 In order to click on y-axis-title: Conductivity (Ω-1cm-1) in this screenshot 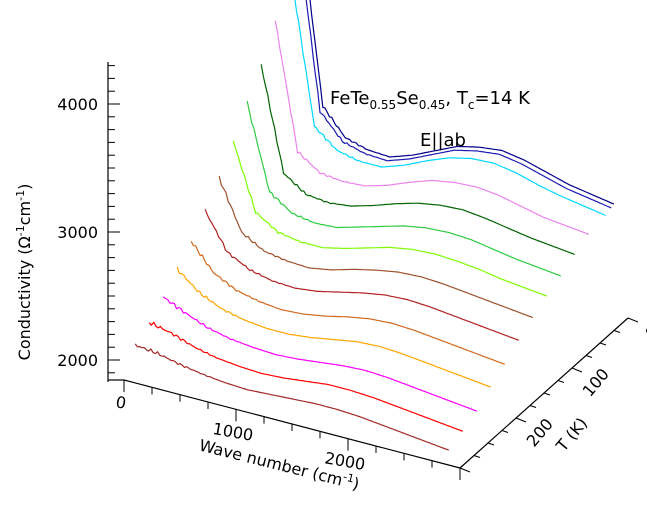, I will do `click(24, 272)`.